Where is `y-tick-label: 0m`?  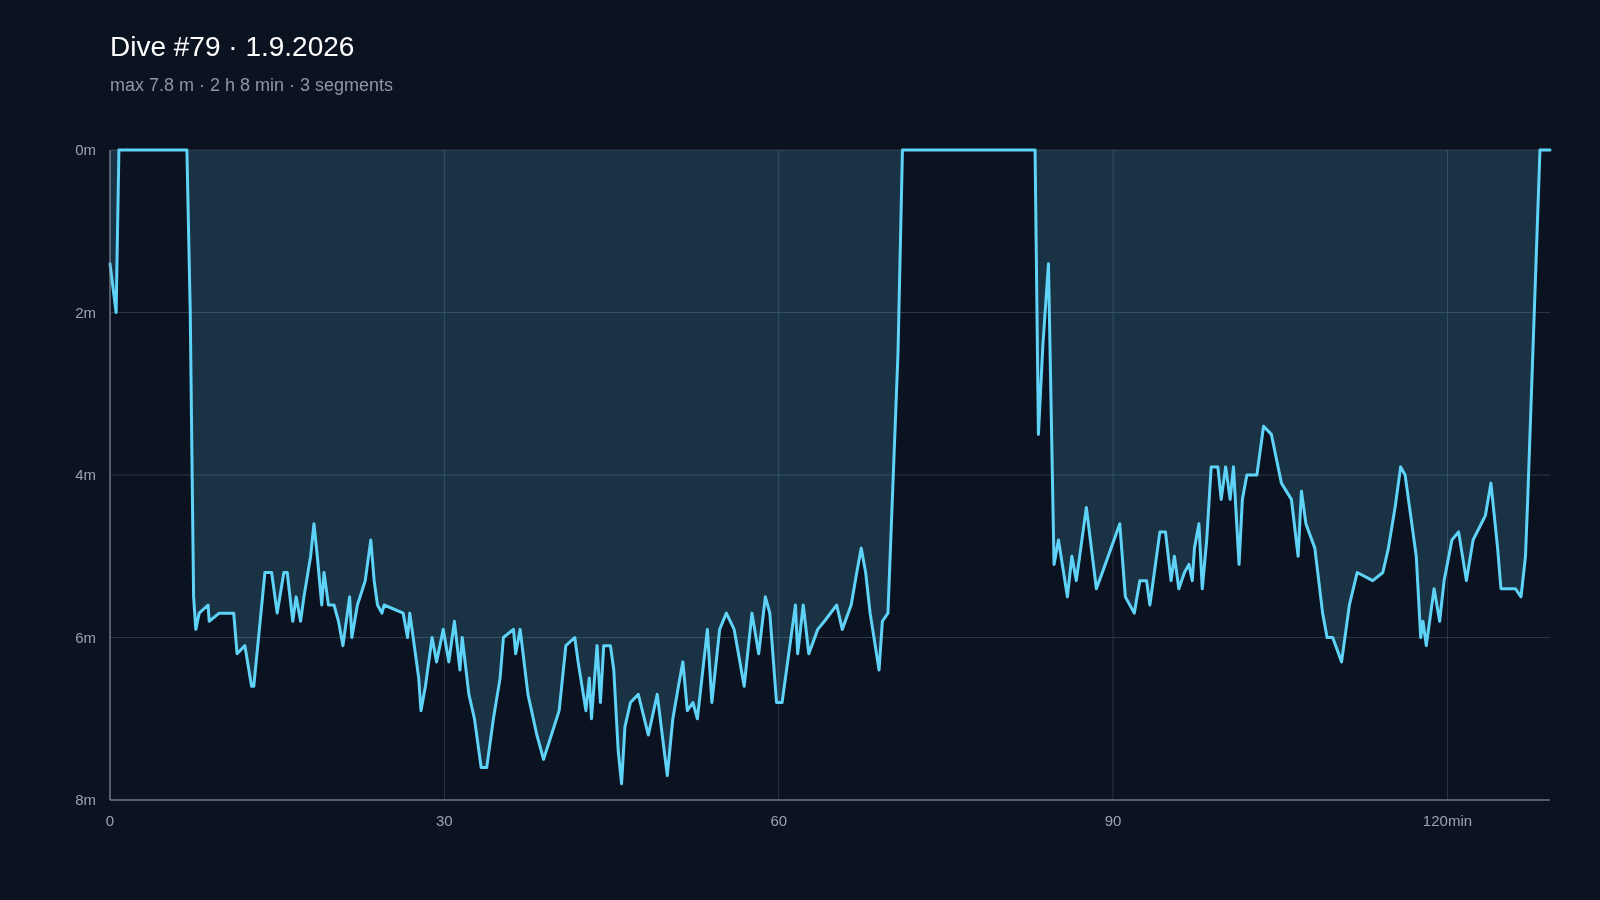
y-tick-label: 0m is located at coordinates (85, 150).